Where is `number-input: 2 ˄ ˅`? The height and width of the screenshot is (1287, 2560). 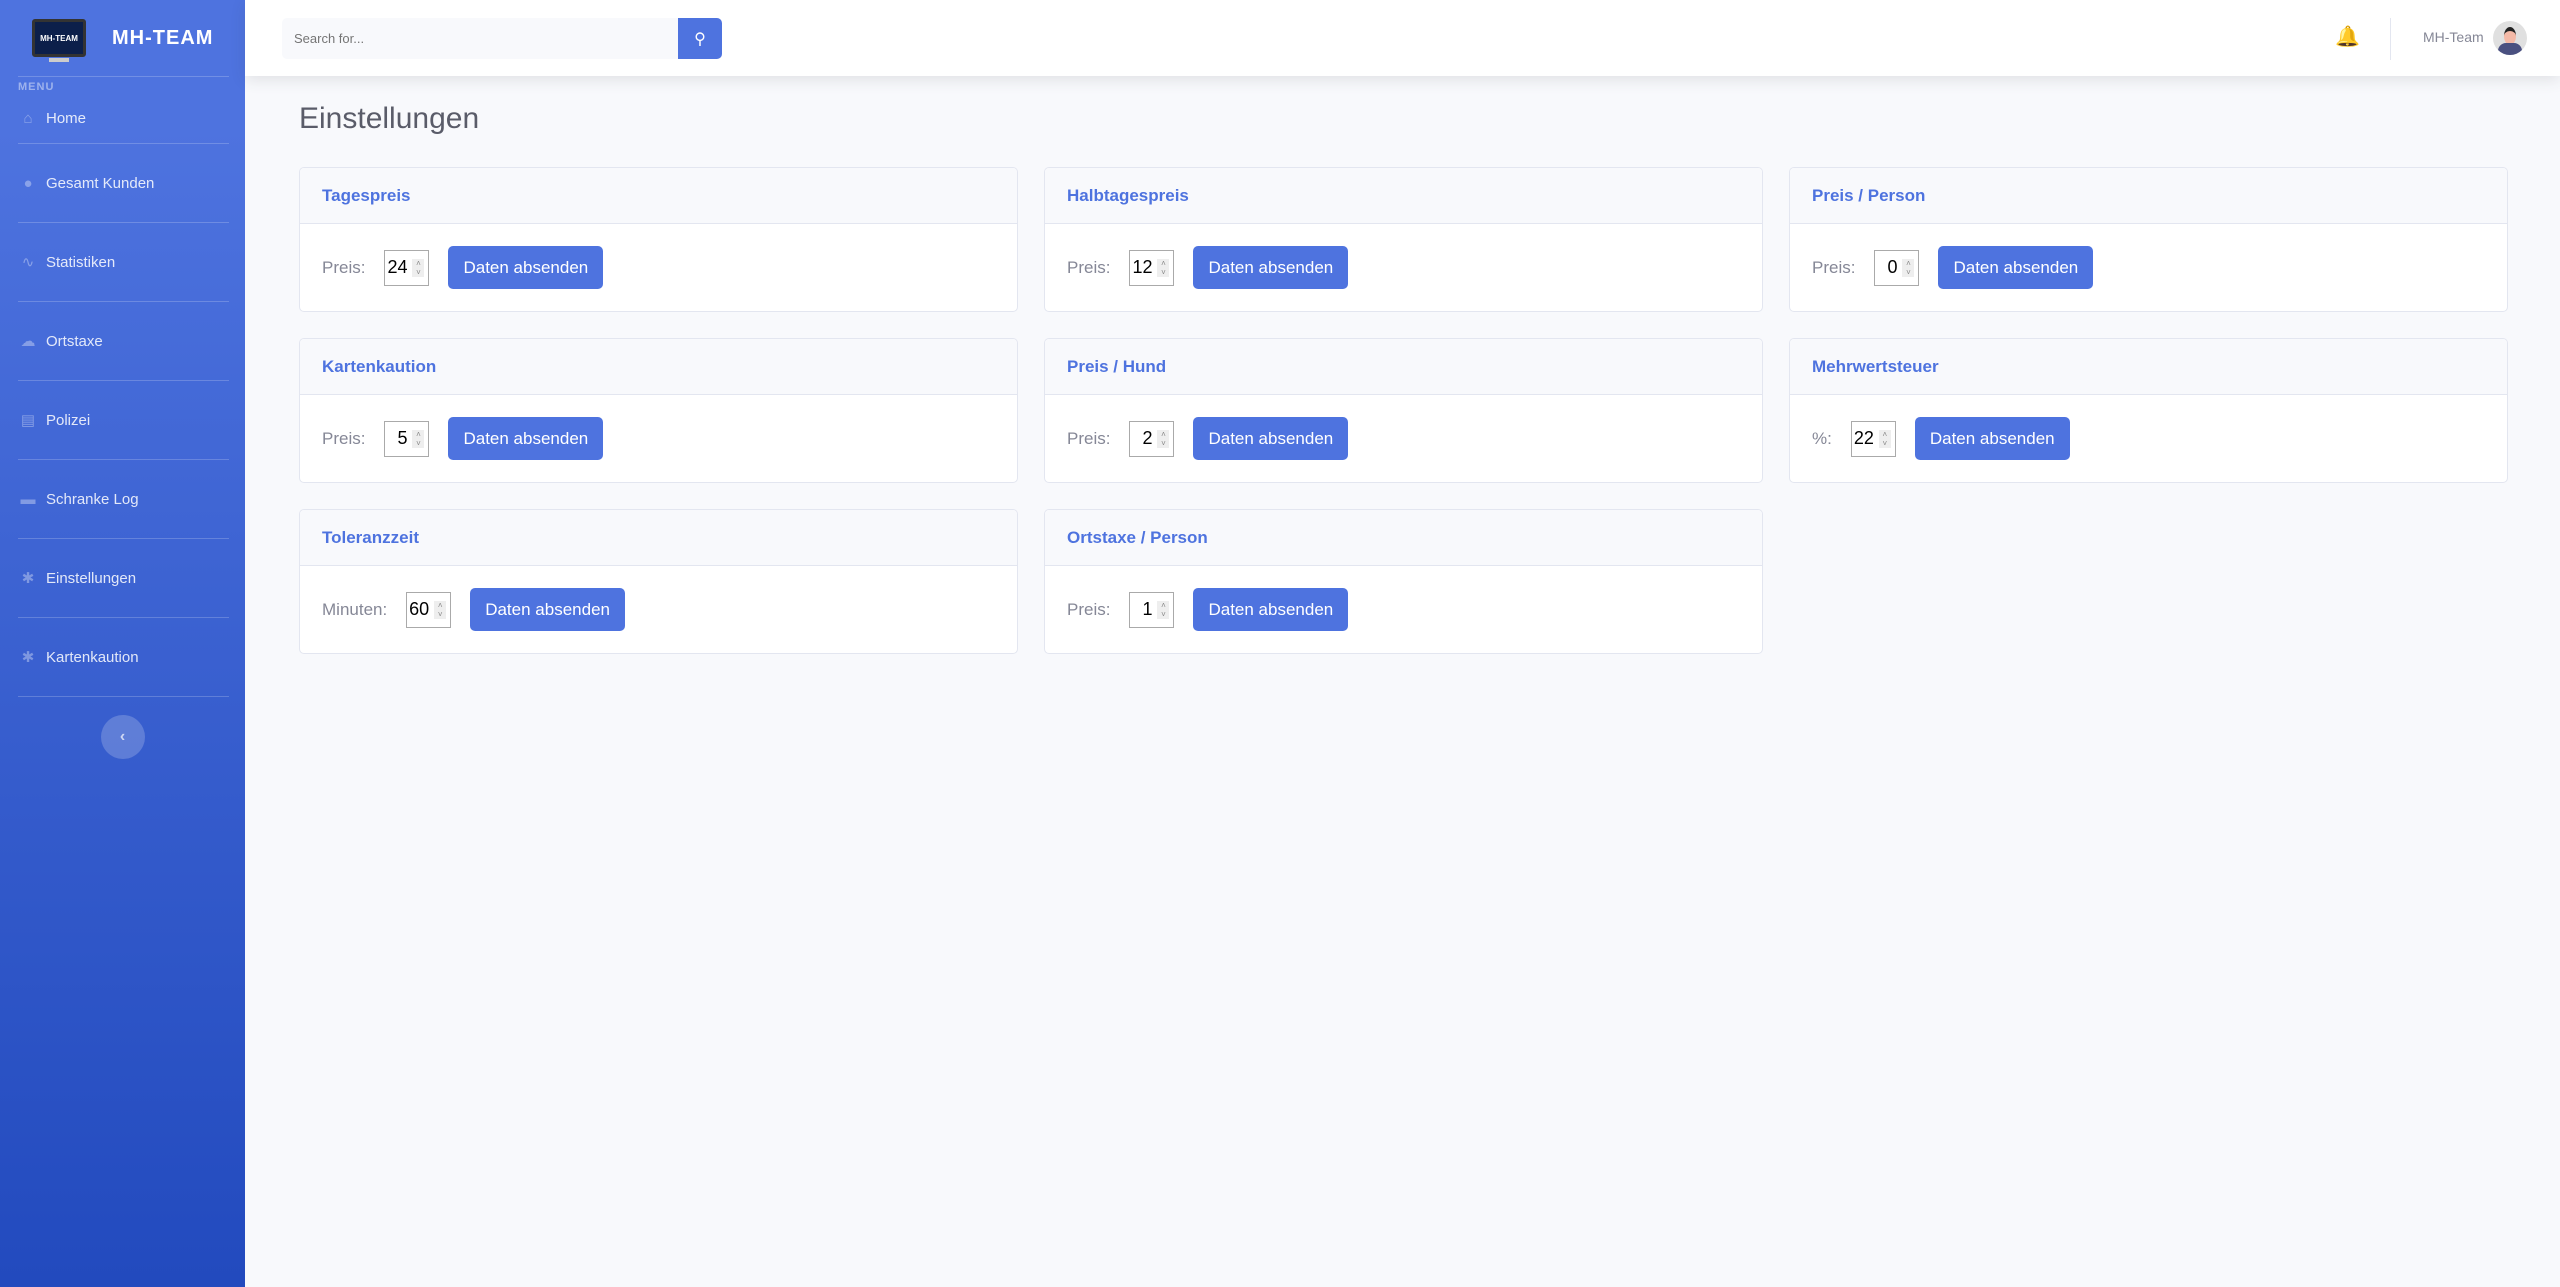
number-input: 2 ˄ ˅ is located at coordinates (1152, 438).